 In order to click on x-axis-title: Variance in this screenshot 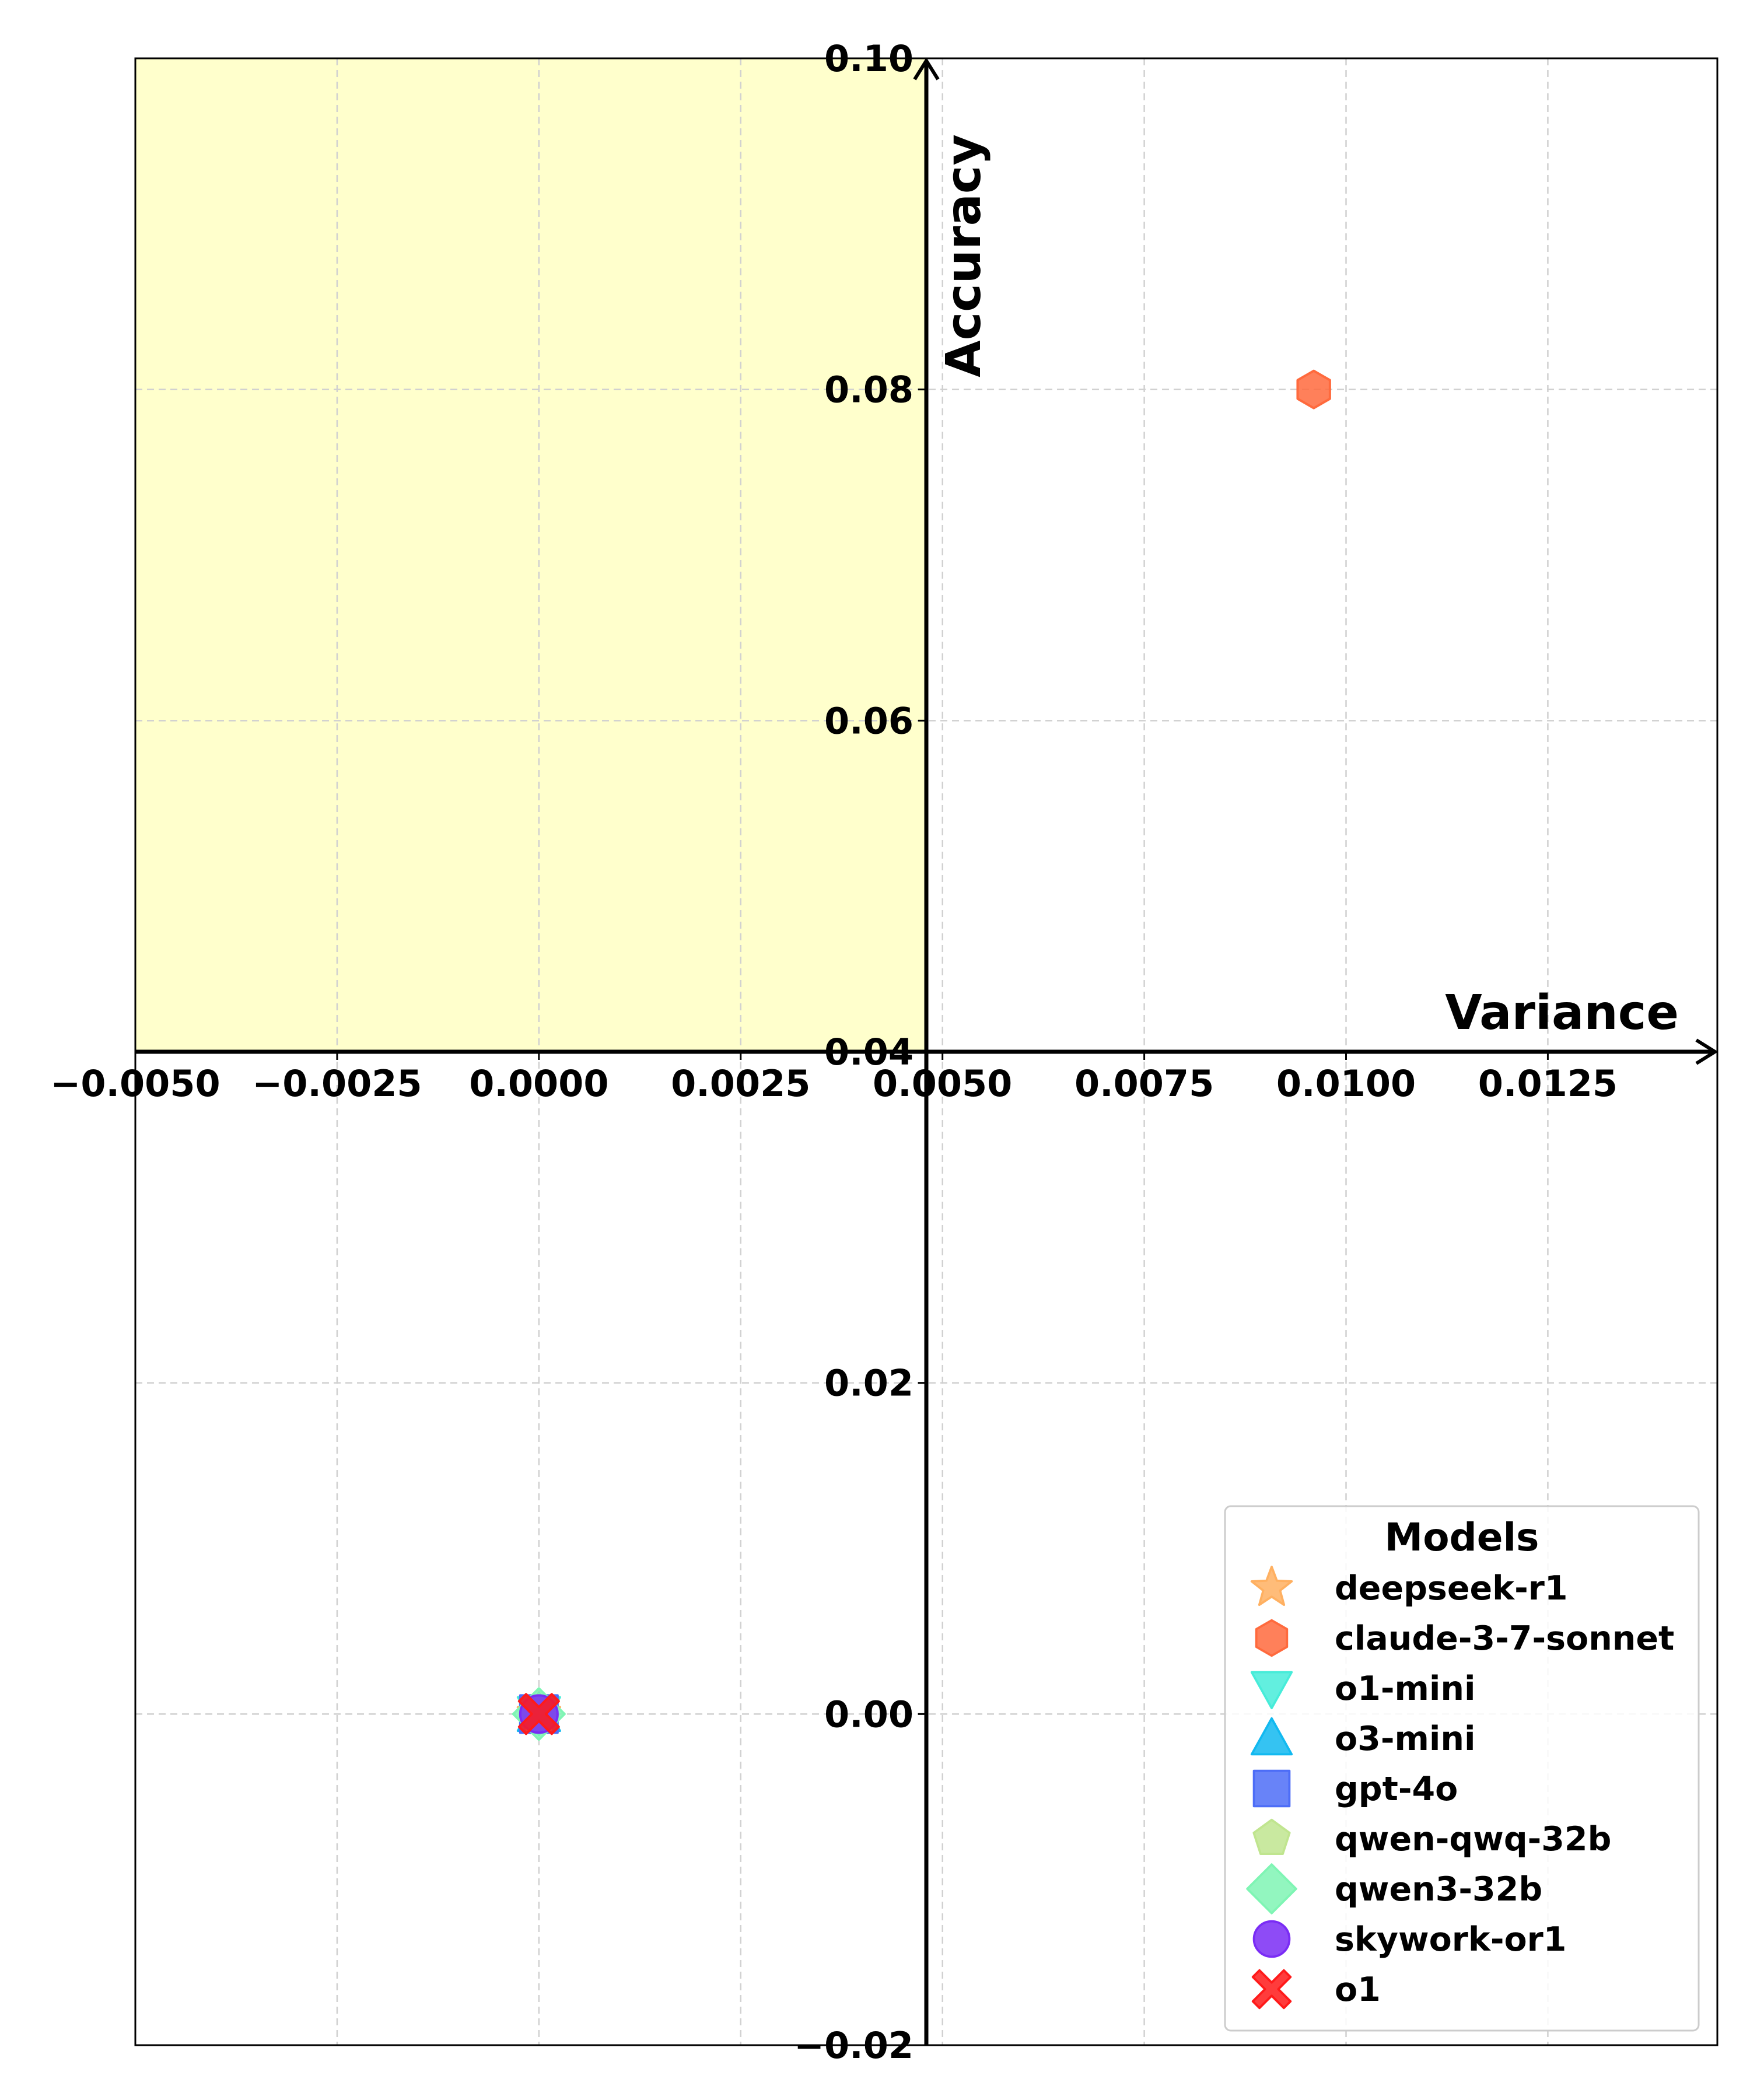, I will do `click(1562, 1013)`.